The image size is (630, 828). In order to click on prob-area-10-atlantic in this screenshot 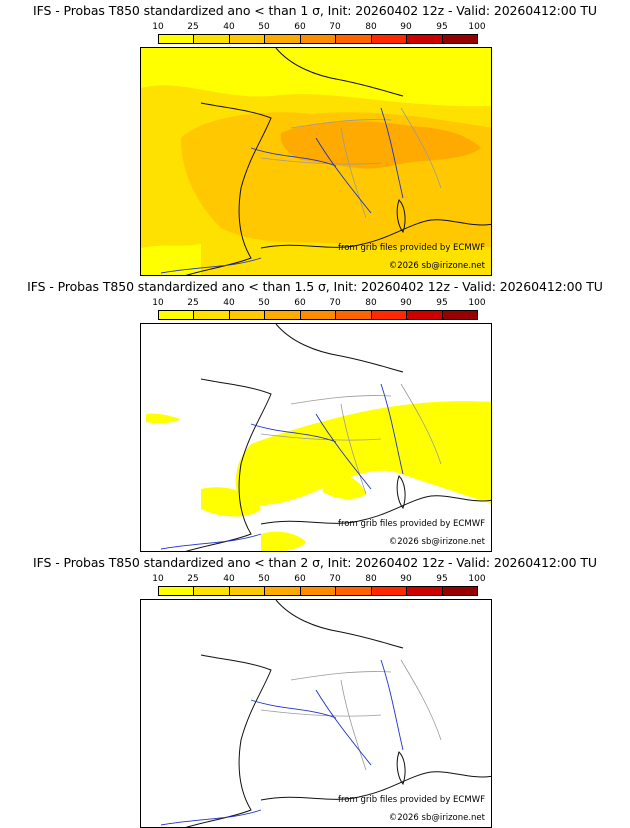, I will do `click(163, 418)`.